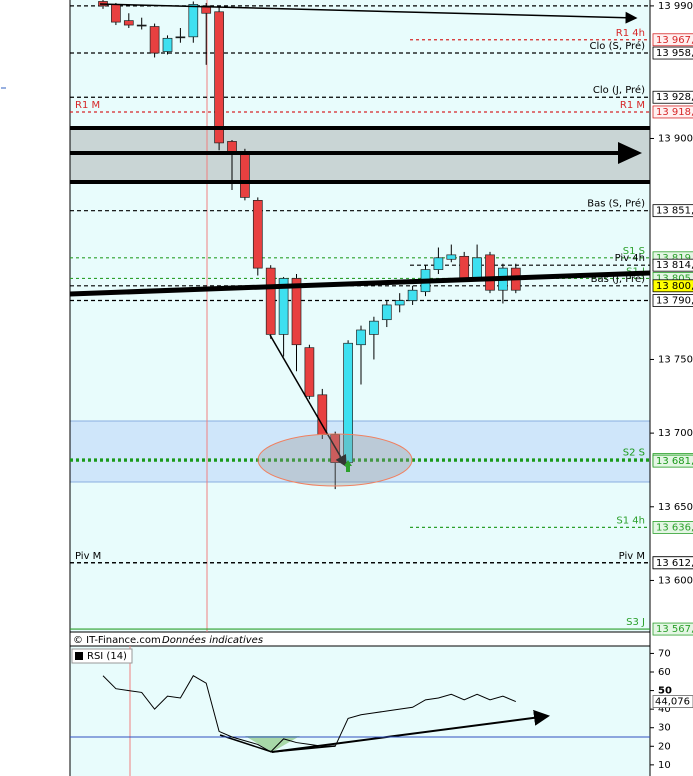 The image size is (693, 776). Describe the element at coordinates (664, 765) in the screenshot. I see `y-tick-label: 10` at that location.